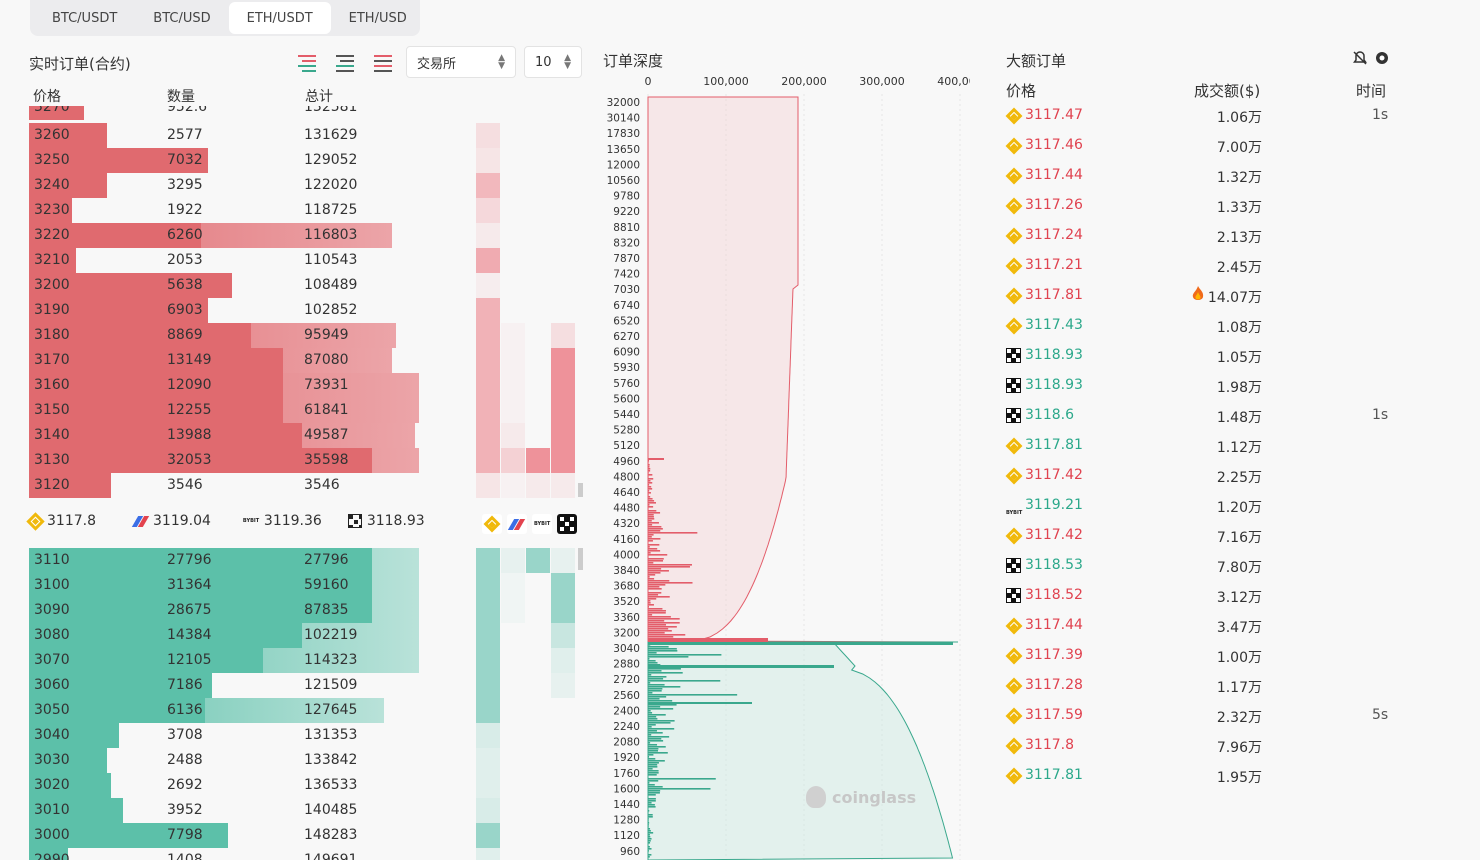 This screenshot has height=860, width=1480. Describe the element at coordinates (224, 335) in the screenshot. I see `ask-row: 3180 8869 95949` at that location.